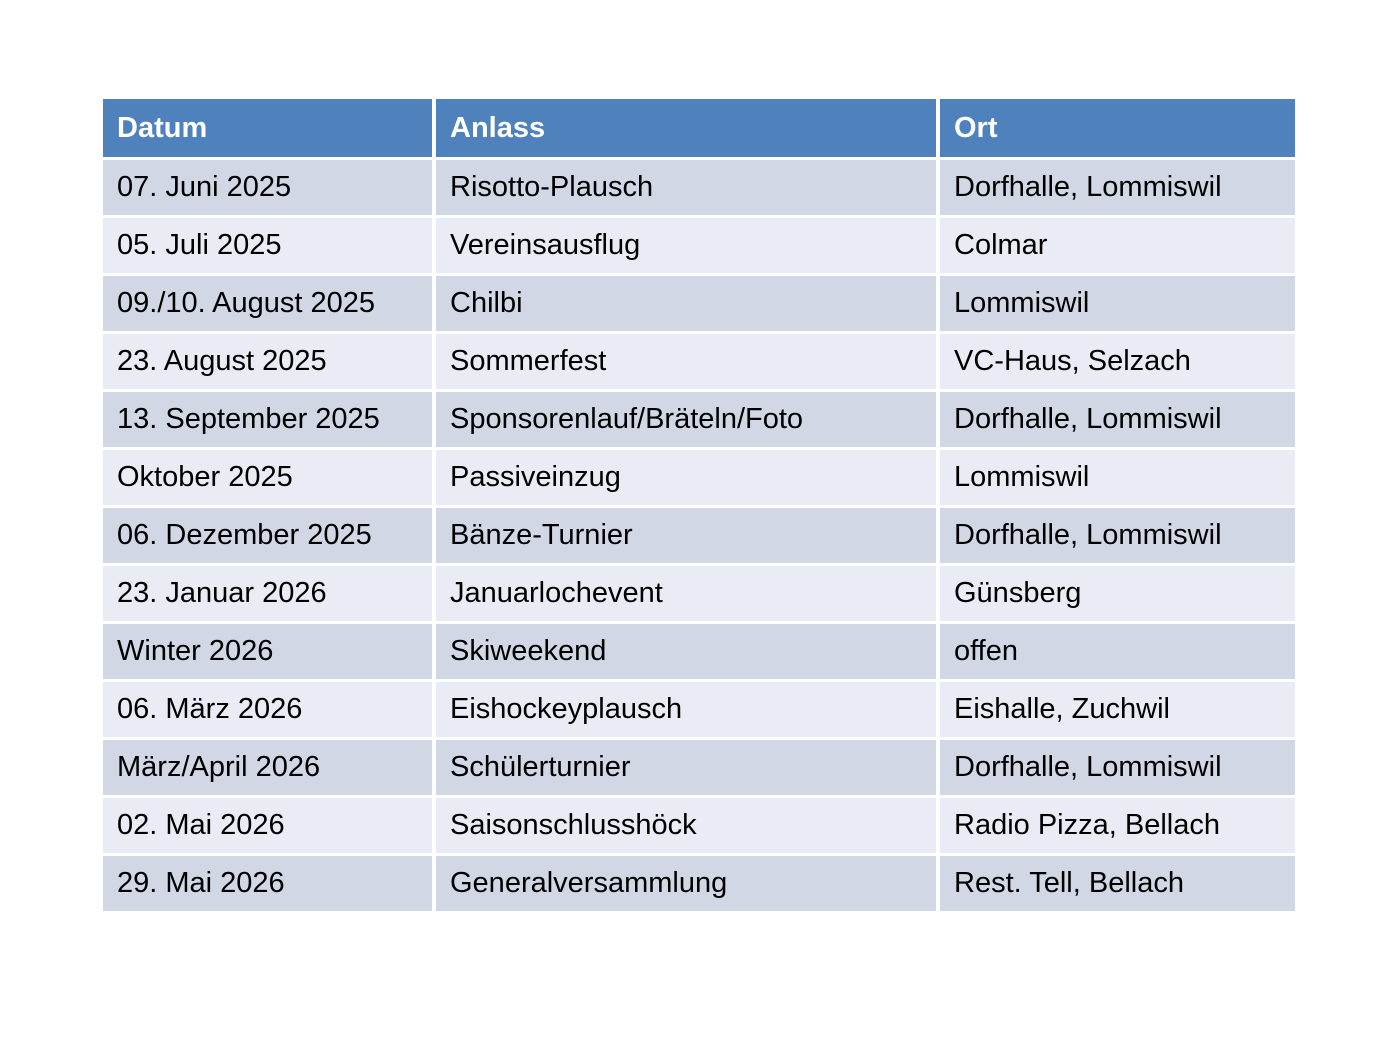 The width and height of the screenshot is (1400, 1050). Describe the element at coordinates (267, 708) in the screenshot. I see `cell-datum: 06. März 2026` at that location.